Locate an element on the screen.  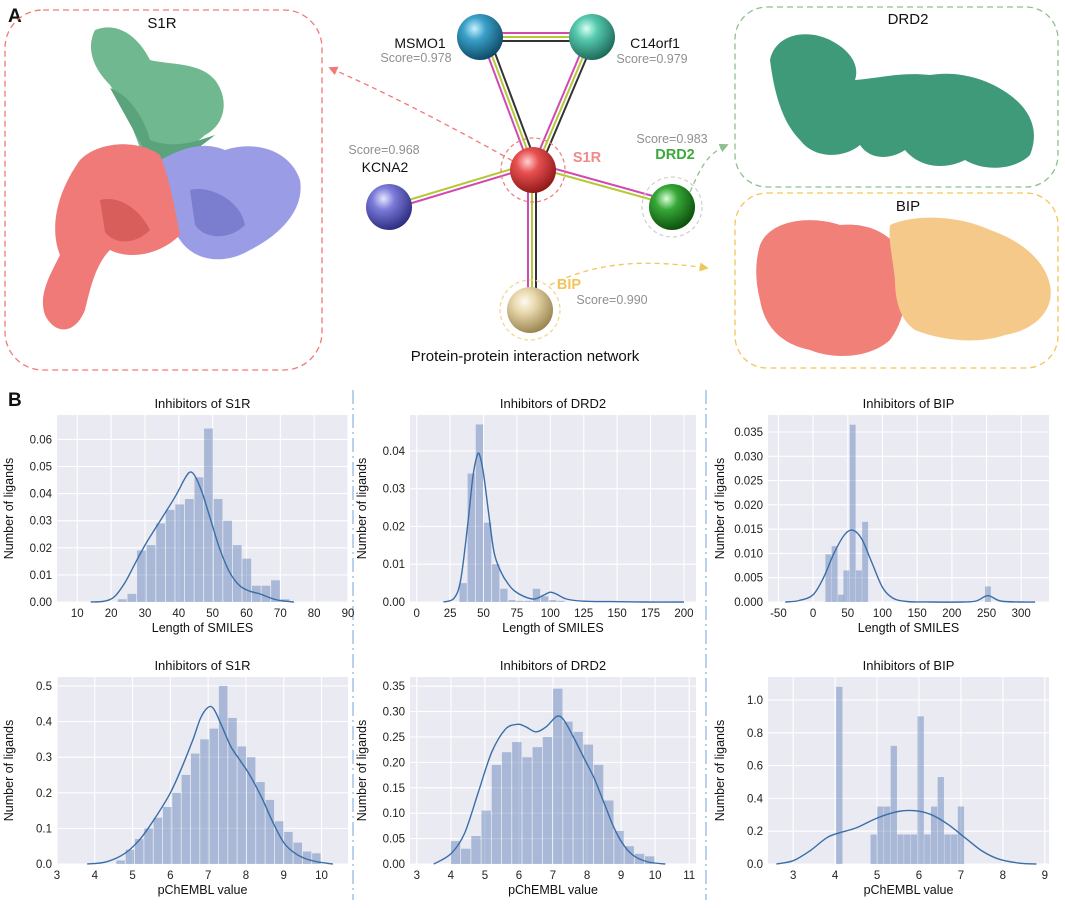
node-msmo1: MSMO1 Score=0.978 is located at coordinates (441, 39).